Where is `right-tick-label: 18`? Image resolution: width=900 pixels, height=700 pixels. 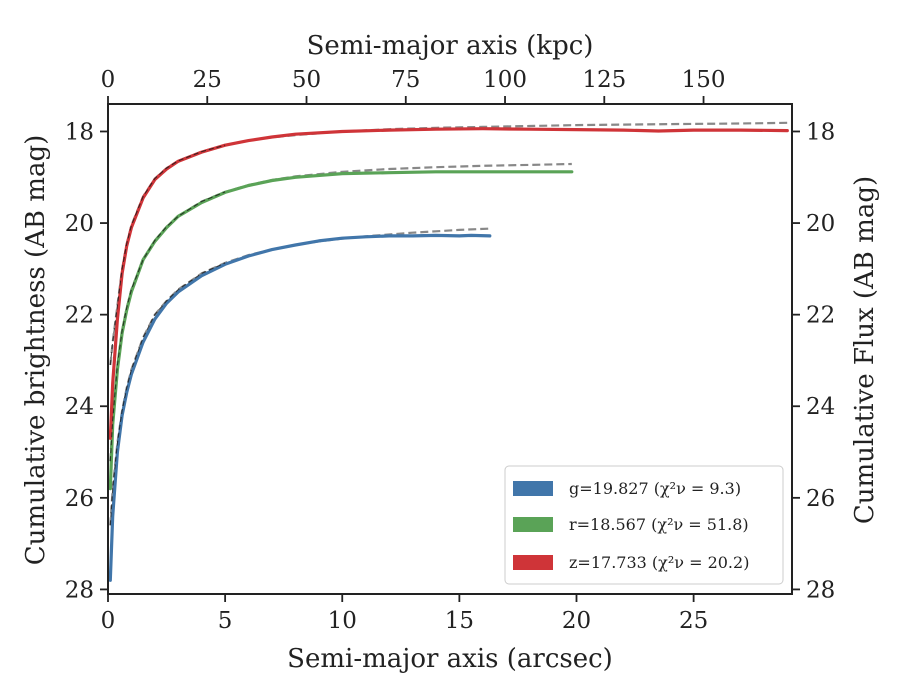 right-tick-label: 18 is located at coordinates (820, 132).